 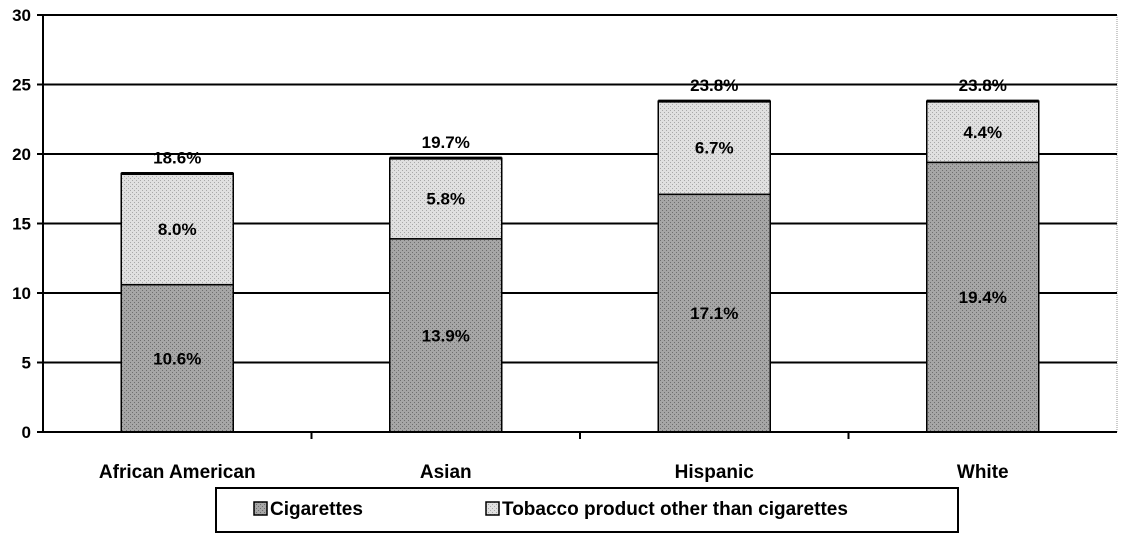 I want to click on x-category-label: White, so click(x=983, y=472).